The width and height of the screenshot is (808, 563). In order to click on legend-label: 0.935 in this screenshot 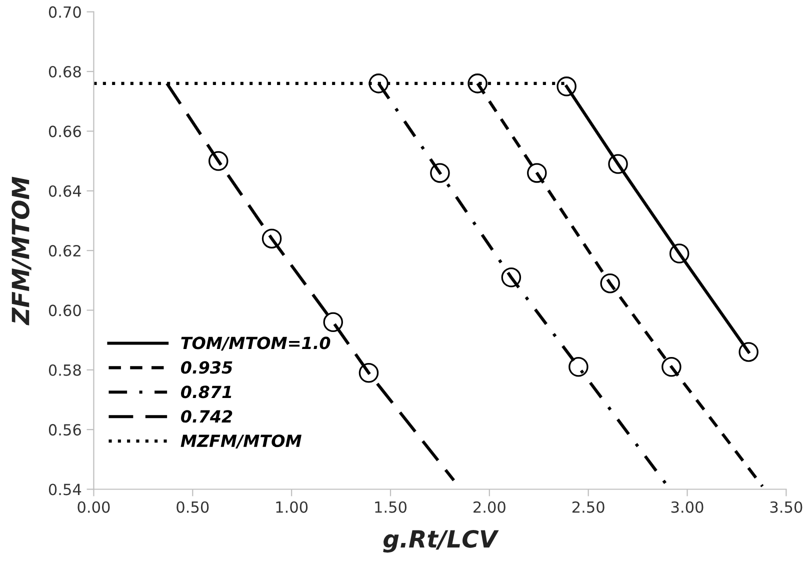, I will do `click(206, 367)`.